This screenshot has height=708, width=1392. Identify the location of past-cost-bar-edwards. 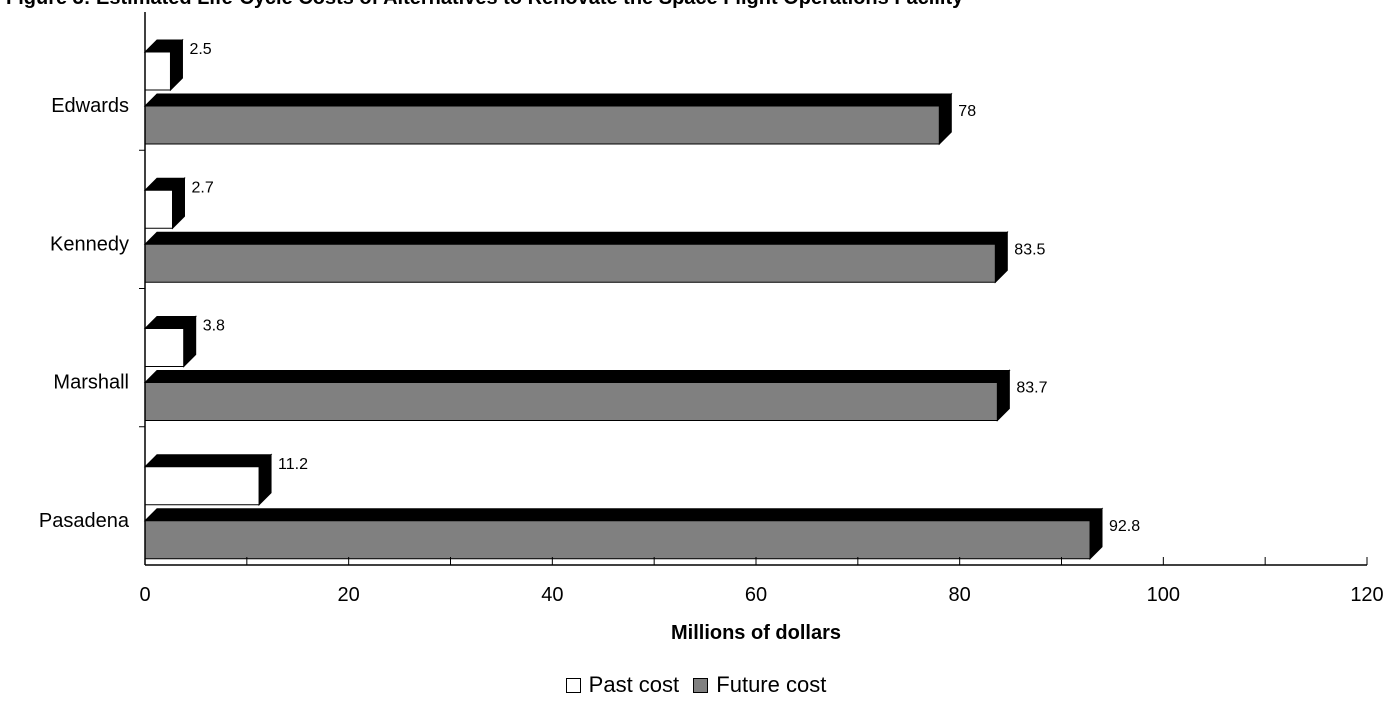
(163, 65).